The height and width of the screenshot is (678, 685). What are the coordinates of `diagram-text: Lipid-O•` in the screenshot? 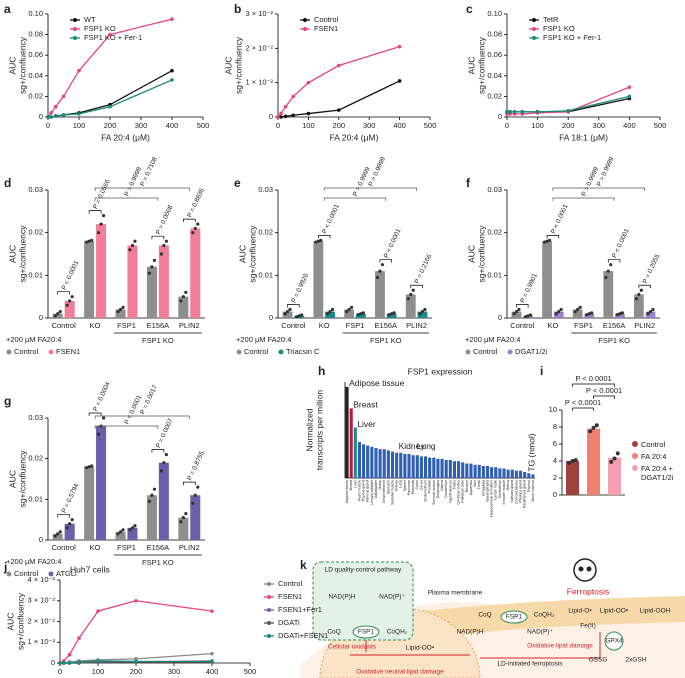 It's located at (580, 611).